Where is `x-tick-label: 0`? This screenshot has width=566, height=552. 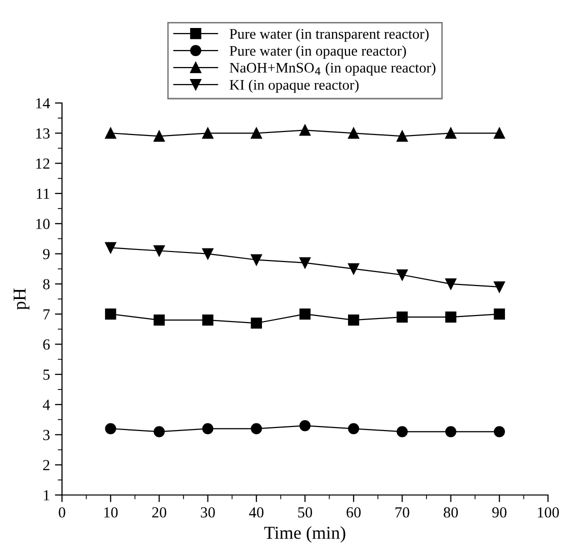
x-tick-label: 0 is located at coordinates (62, 512).